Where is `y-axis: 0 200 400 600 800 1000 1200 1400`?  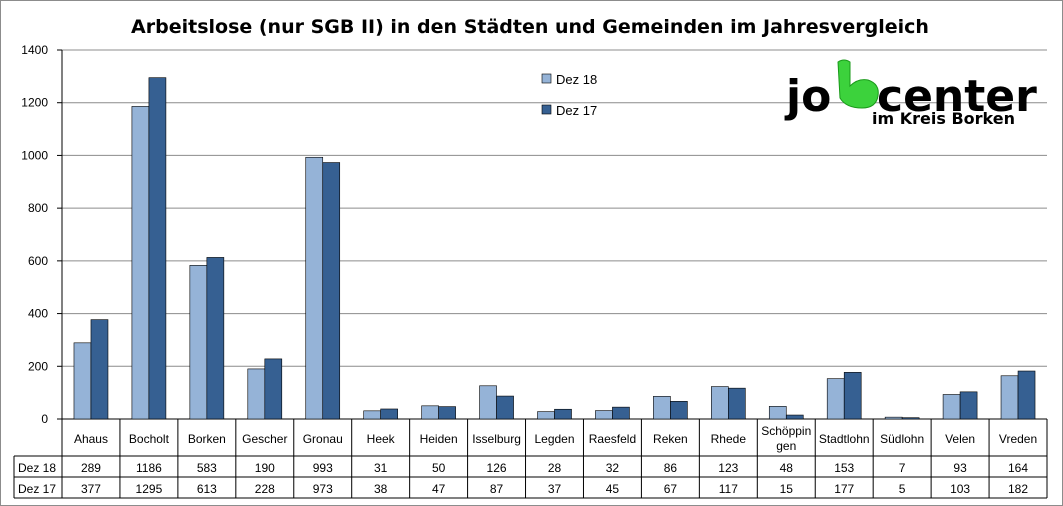 y-axis: 0 200 400 600 800 1000 1200 1400 is located at coordinates (42, 234).